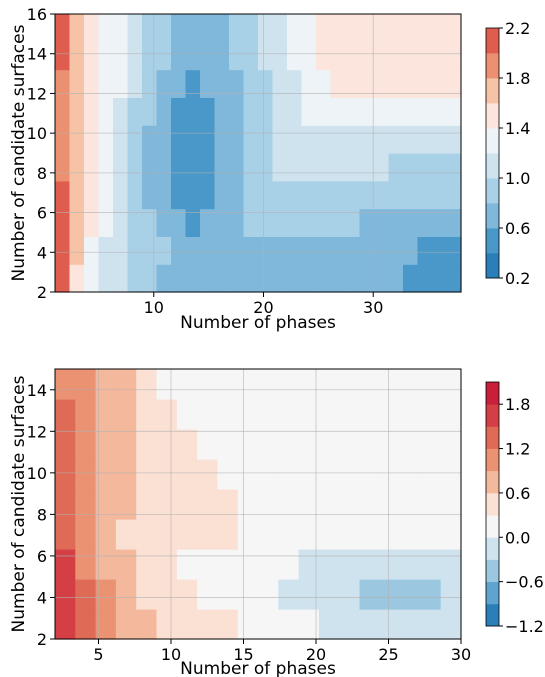 The image size is (545, 677). I want to click on y-axis-label: Number of candidate surfaces, so click(19, 152).